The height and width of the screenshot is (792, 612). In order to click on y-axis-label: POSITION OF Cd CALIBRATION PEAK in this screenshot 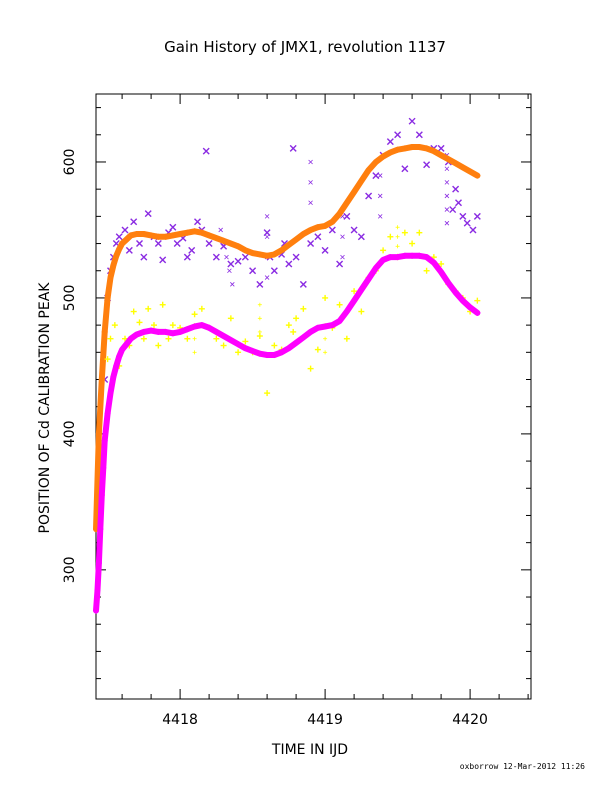, I will do `click(45, 408)`.